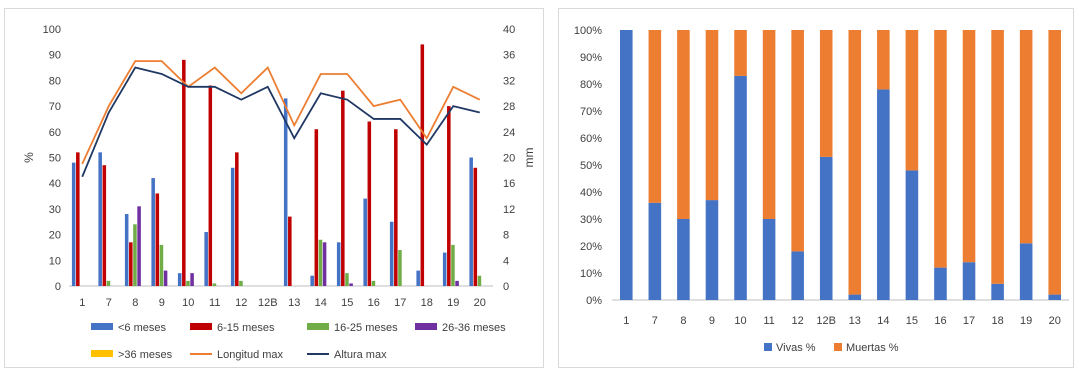 The height and width of the screenshot is (374, 1079). What do you see at coordinates (768, 347) in the screenshot?
I see `legend-swatch-vivas` at bounding box center [768, 347].